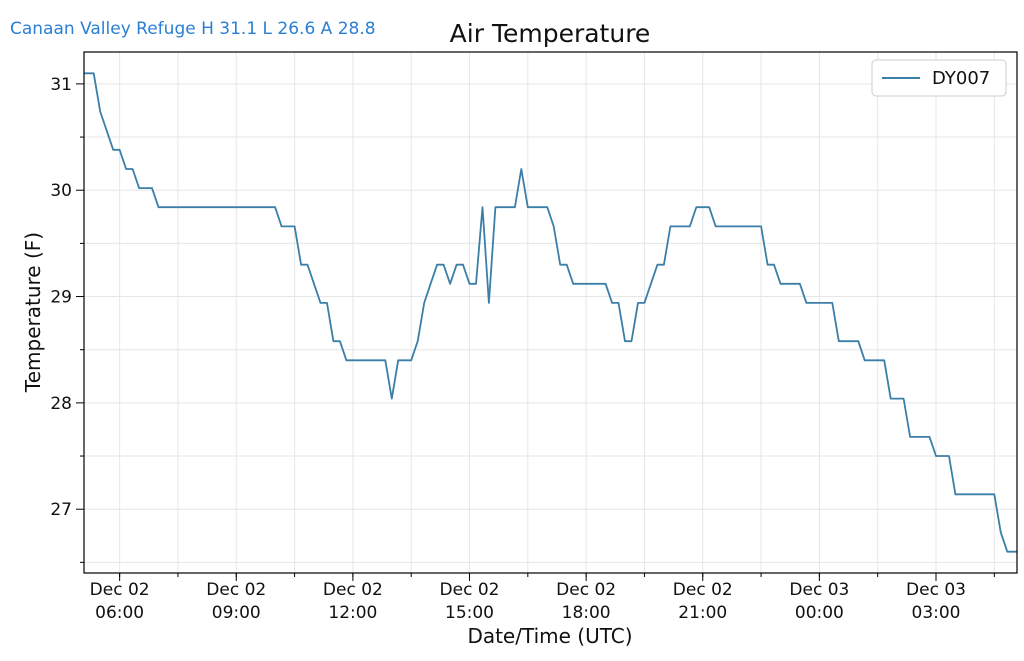  What do you see at coordinates (61, 298) in the screenshot?
I see `y-tick-label: 29` at bounding box center [61, 298].